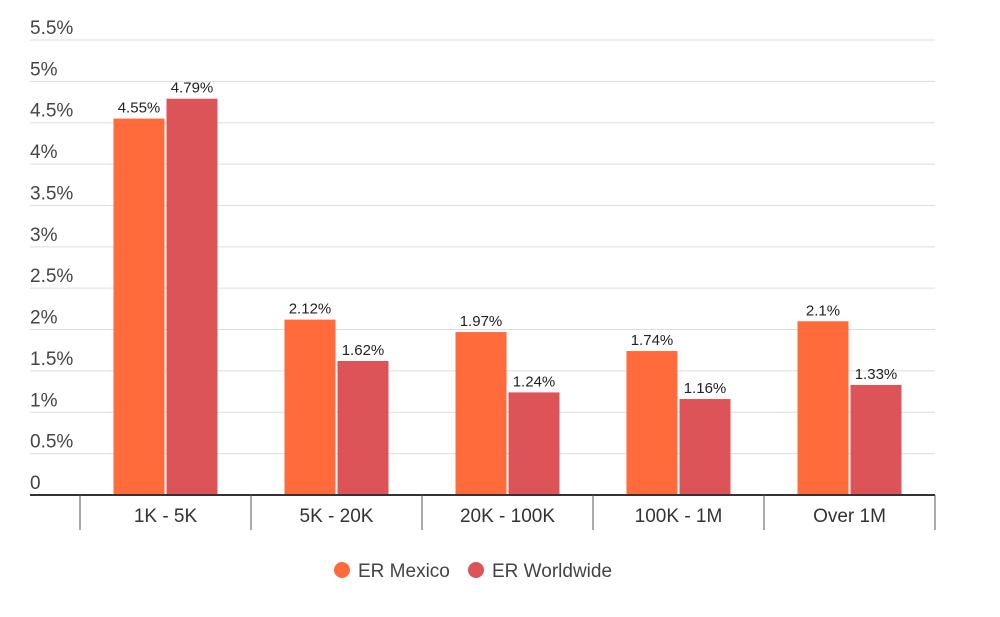 Image resolution: width=1000 pixels, height=617 pixels. I want to click on legend: ER Mexico ER Worldwide, so click(473, 571).